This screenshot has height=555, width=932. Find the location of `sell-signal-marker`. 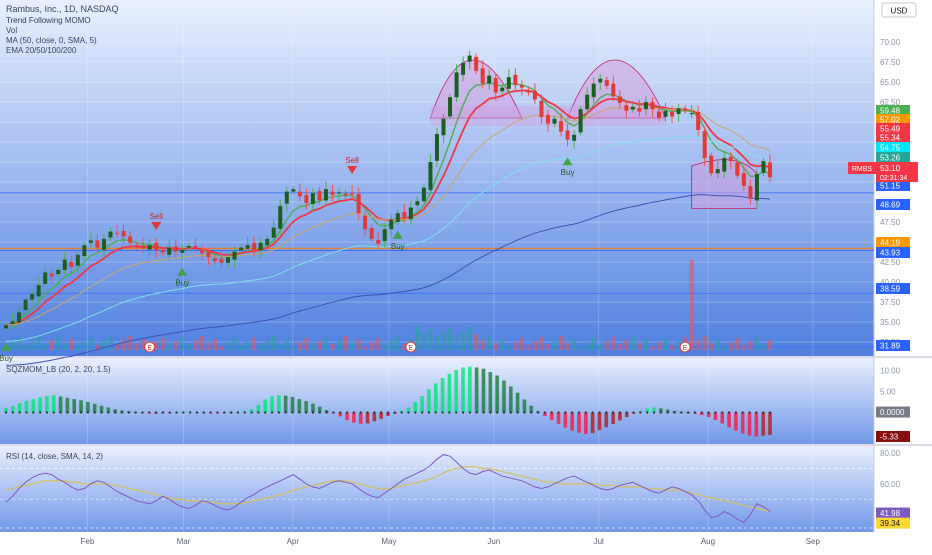

sell-signal-marker is located at coordinates (352, 170).